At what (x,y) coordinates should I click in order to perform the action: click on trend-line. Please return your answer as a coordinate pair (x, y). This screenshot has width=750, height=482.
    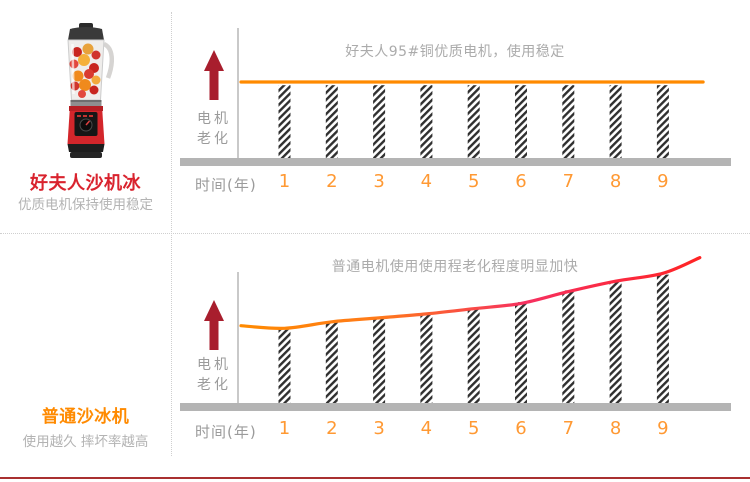
    Looking at the image, I should click on (470, 293).